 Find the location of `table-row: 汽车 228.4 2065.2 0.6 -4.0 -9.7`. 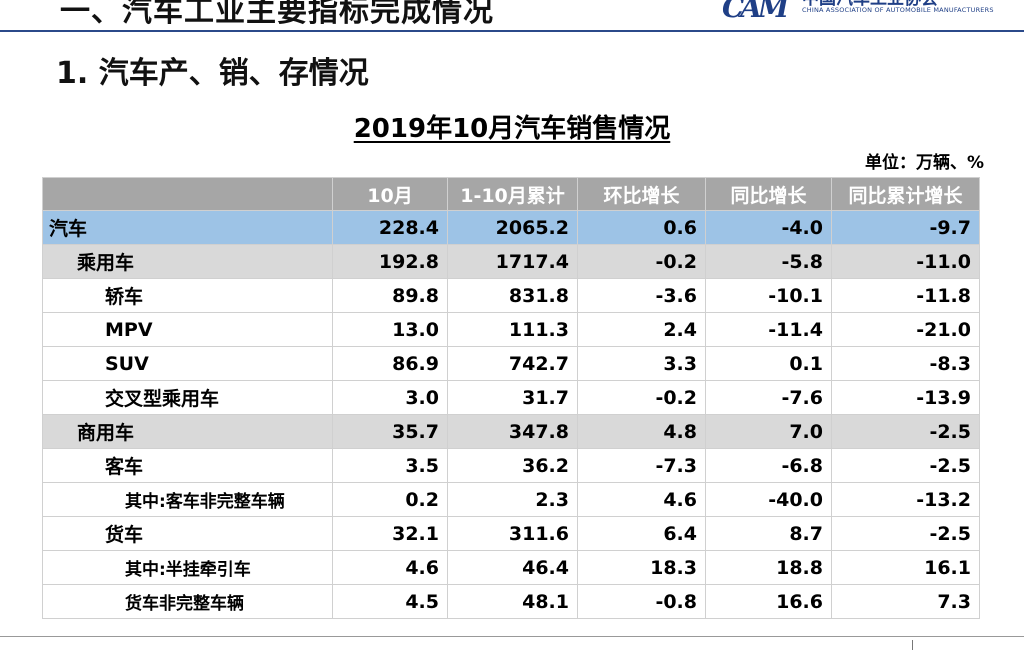

table-row: 汽车 228.4 2065.2 0.6 -4.0 -9.7 is located at coordinates (511, 227).